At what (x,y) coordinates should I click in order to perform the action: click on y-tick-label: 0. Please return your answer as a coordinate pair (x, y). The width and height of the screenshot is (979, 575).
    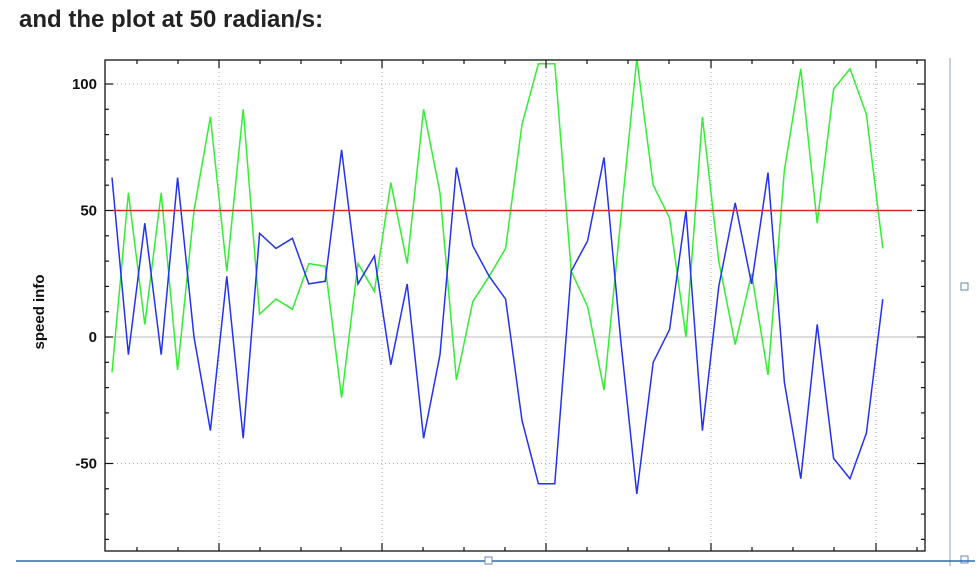
    Looking at the image, I should click on (93, 337).